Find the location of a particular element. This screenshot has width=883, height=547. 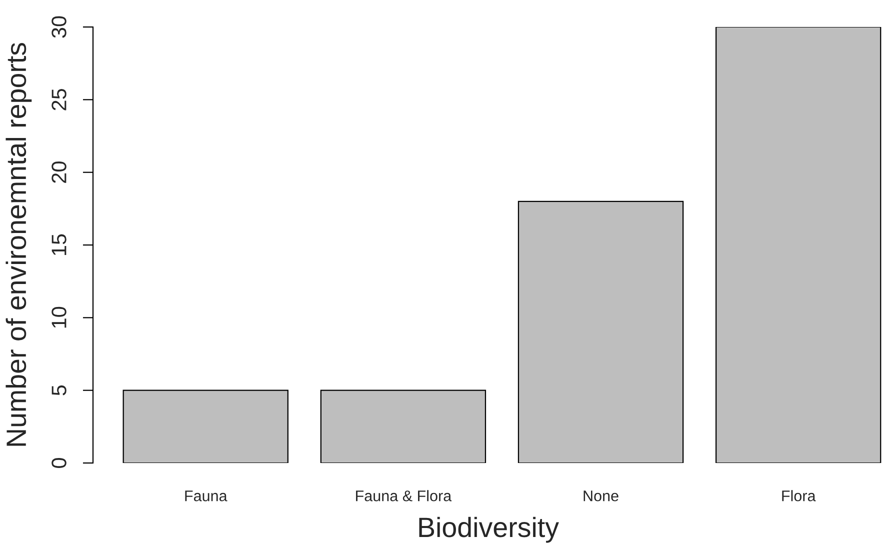

y-axis-title: Number of environemntal reports is located at coordinates (19, 244).